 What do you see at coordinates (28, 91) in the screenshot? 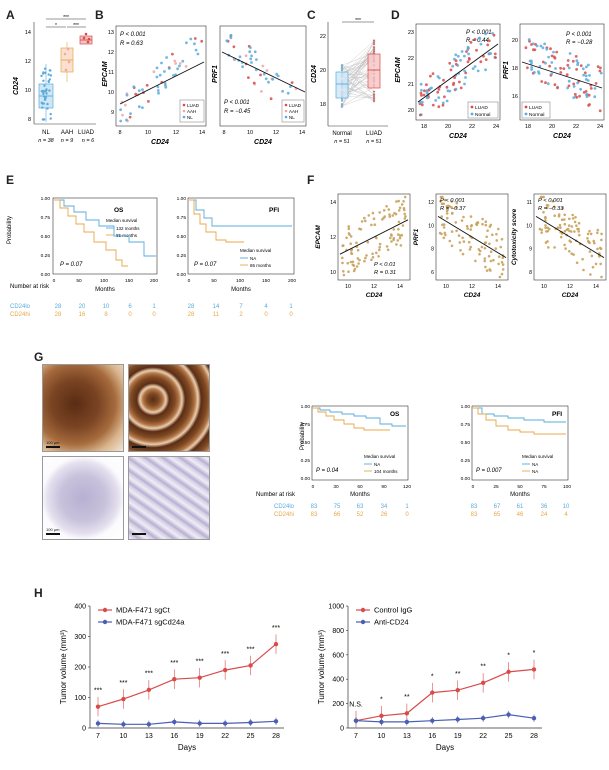
I see `a-ytick: 10` at bounding box center [28, 91].